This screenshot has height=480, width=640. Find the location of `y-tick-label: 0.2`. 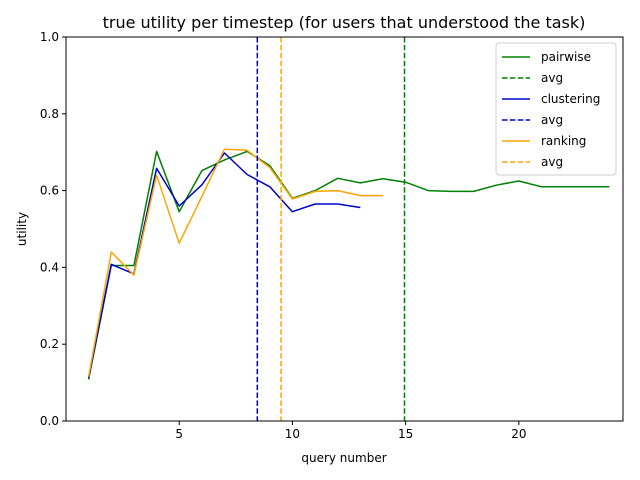

y-tick-label: 0.2 is located at coordinates (49, 344).